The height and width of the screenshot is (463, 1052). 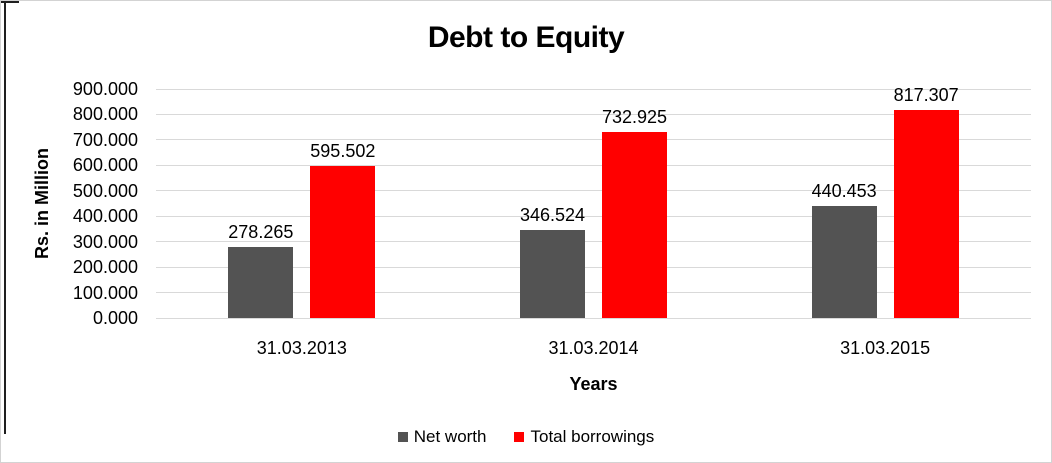 What do you see at coordinates (301, 348) in the screenshot?
I see `x-axis-category-label: 31.03.2013` at bounding box center [301, 348].